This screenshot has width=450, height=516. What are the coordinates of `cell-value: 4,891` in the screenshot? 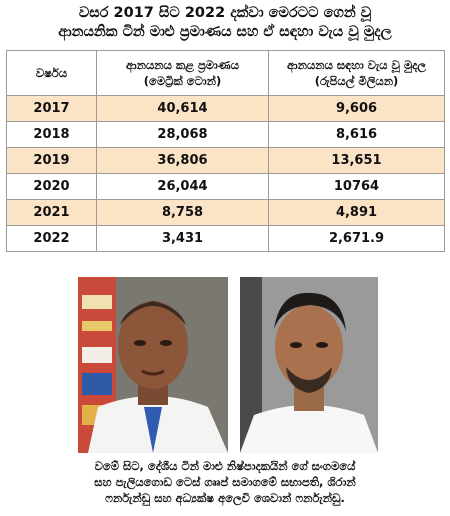 It's located at (356, 212).